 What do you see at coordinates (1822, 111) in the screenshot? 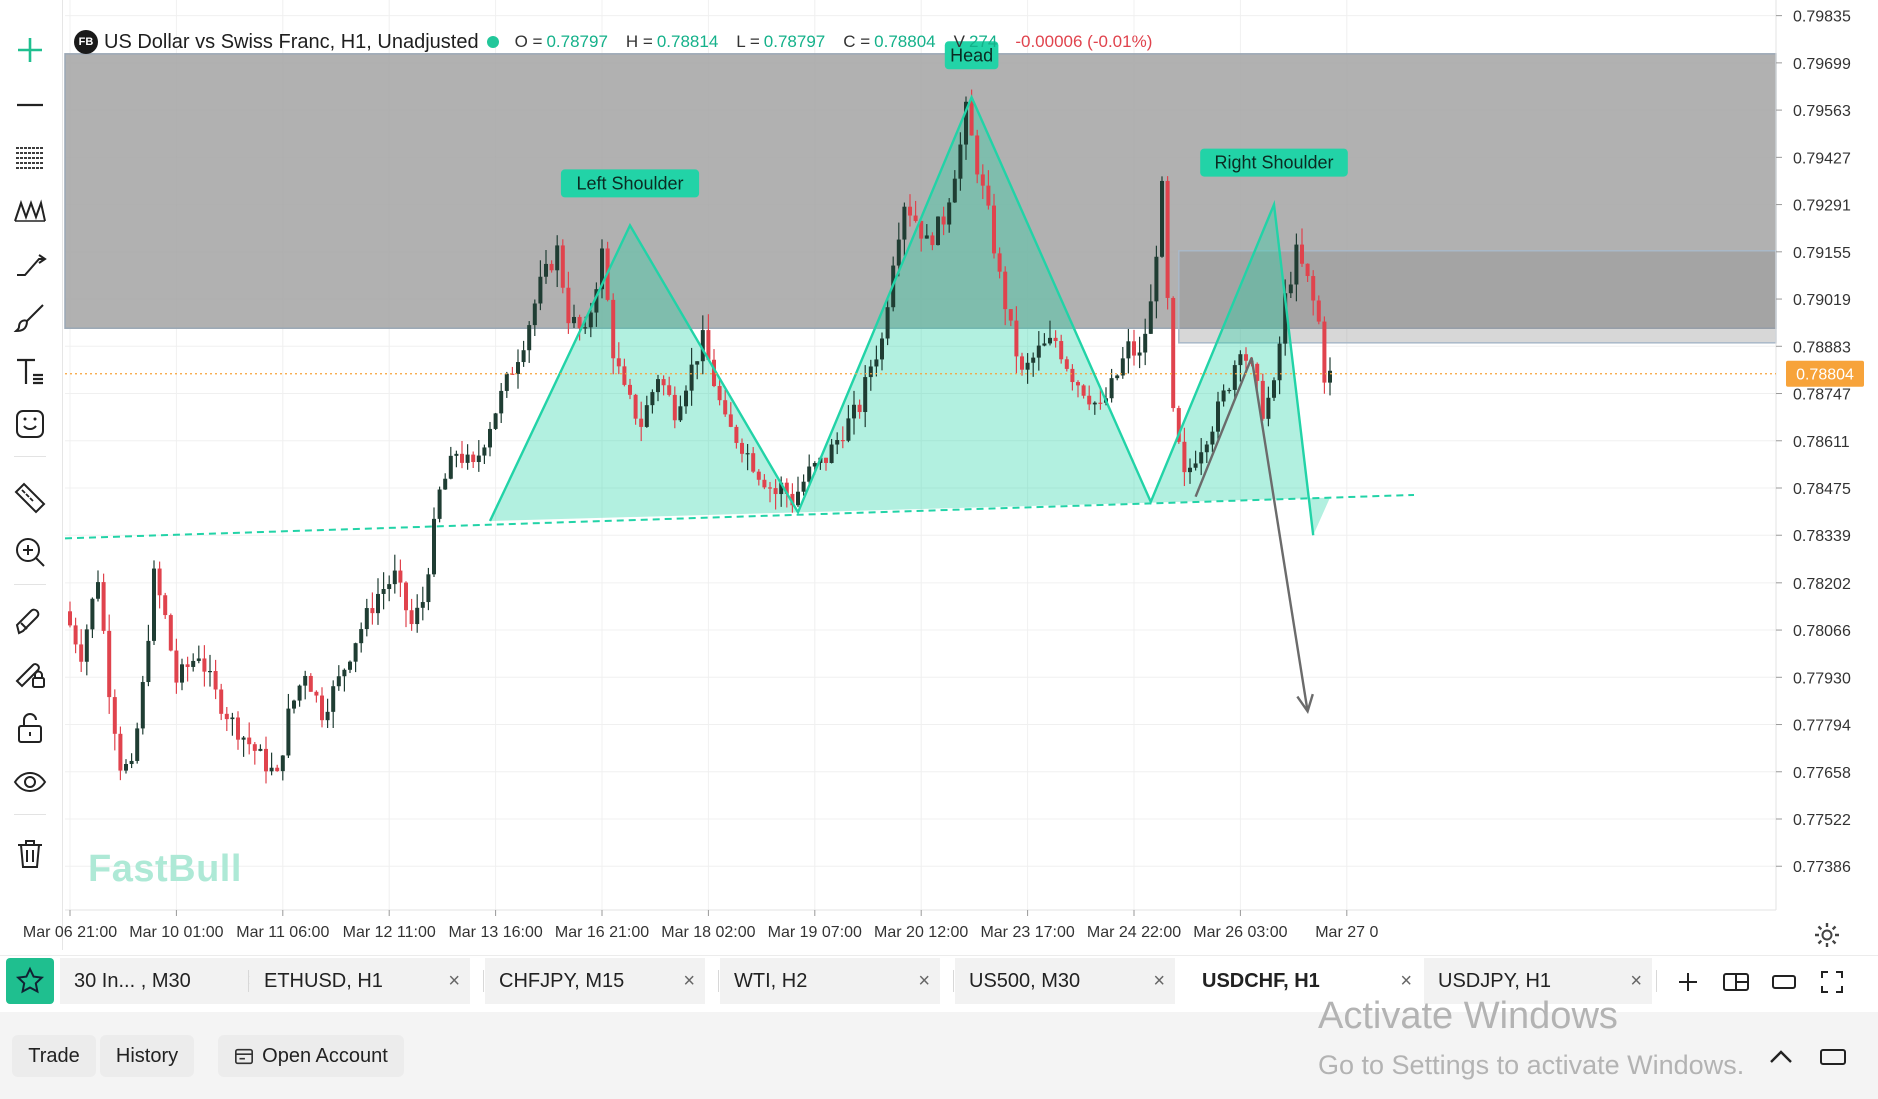
I see `price-tick-label: 0.79563` at bounding box center [1822, 111].